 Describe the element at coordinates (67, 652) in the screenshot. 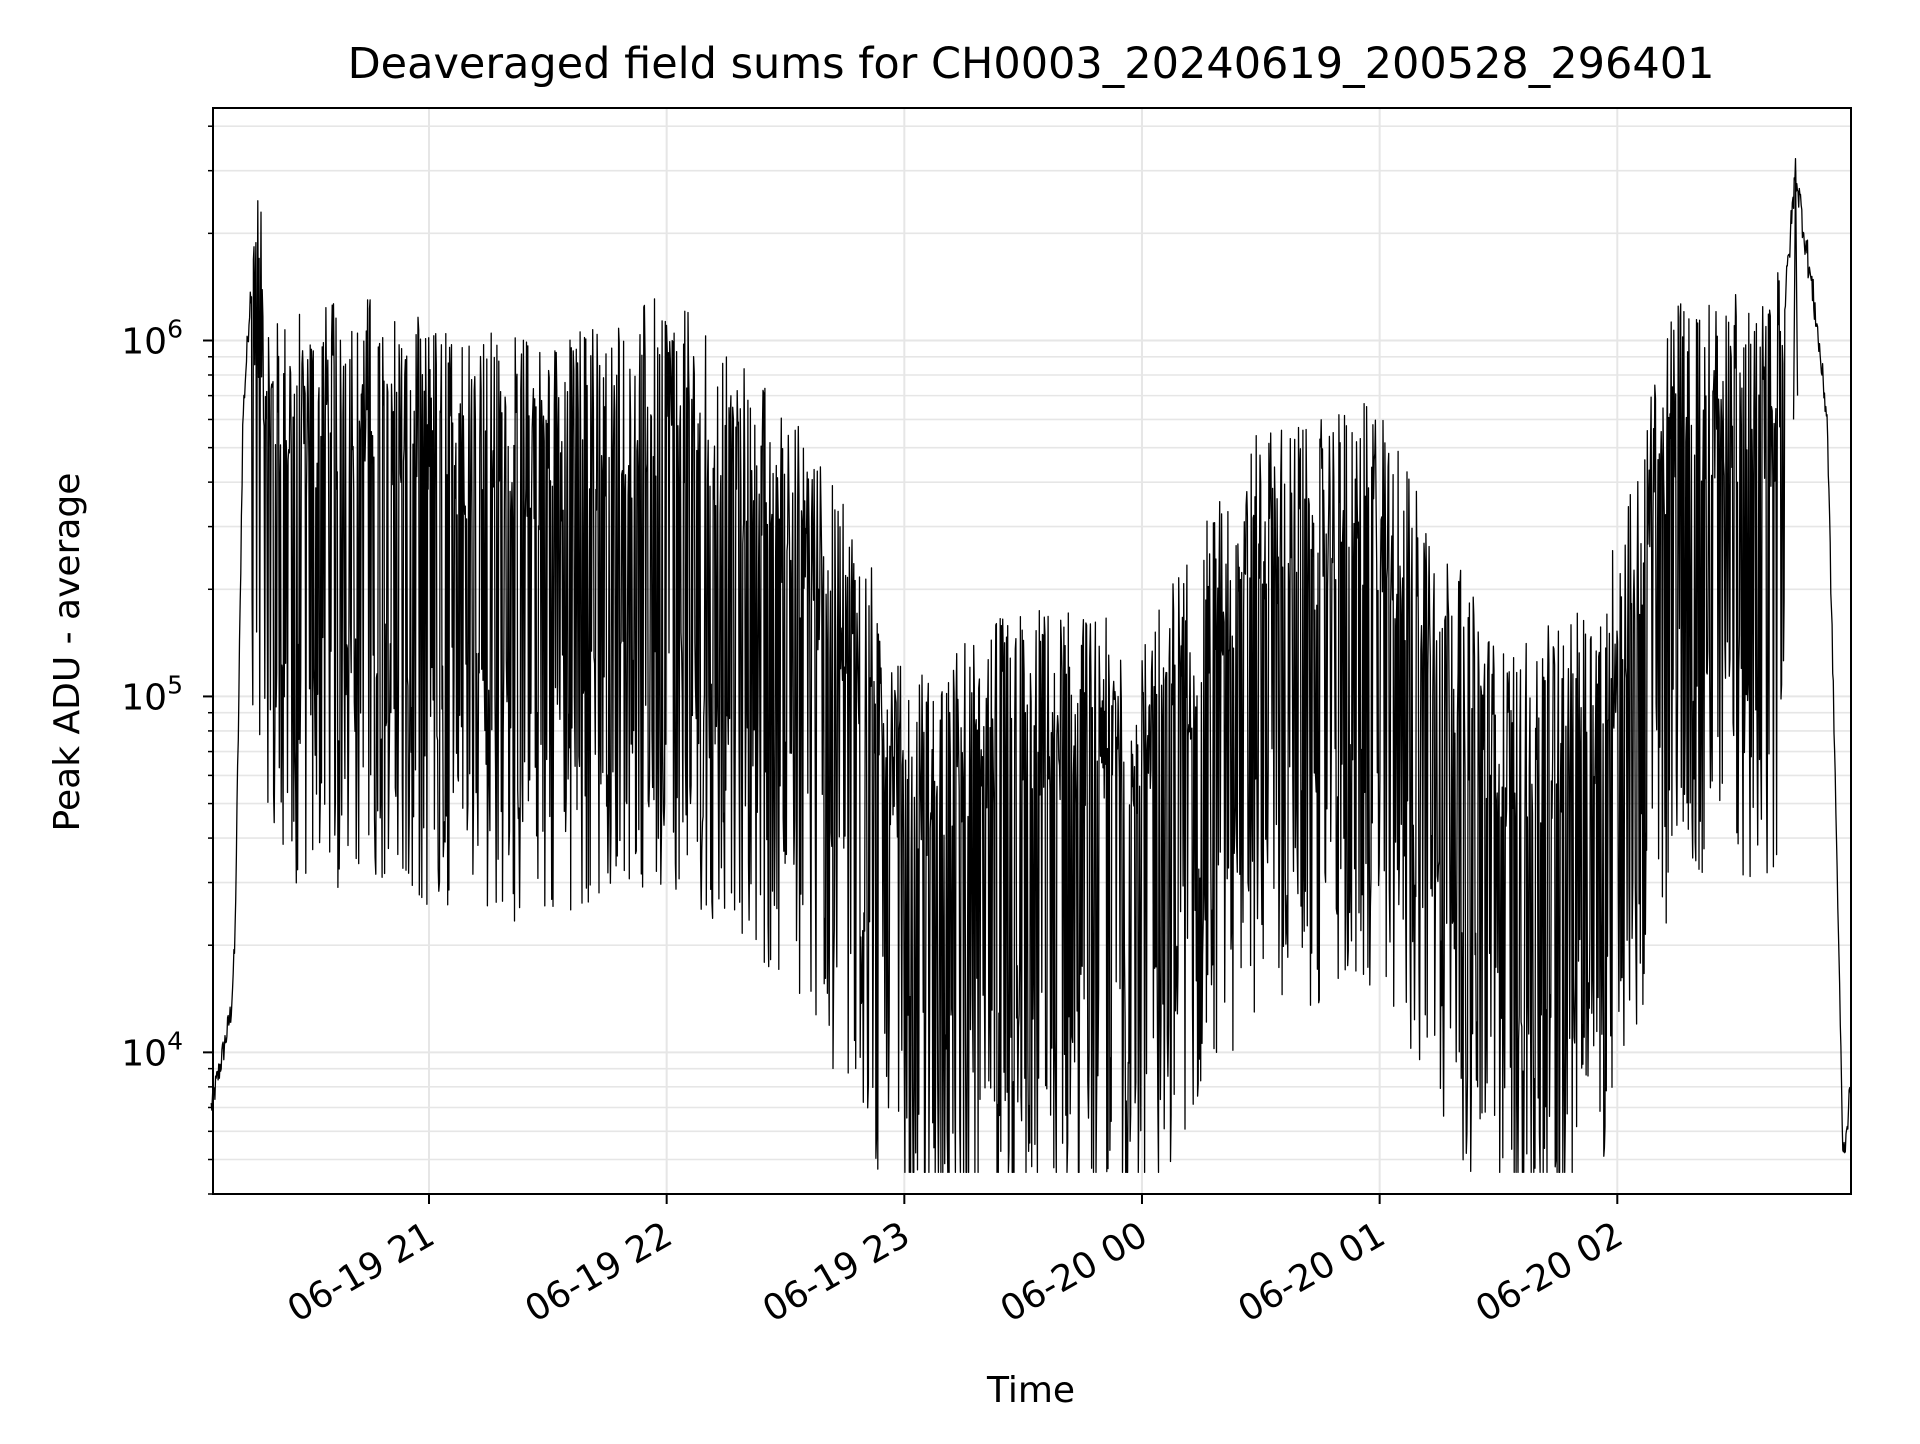

I see `y-axis-label: Peak ADU - average` at that location.